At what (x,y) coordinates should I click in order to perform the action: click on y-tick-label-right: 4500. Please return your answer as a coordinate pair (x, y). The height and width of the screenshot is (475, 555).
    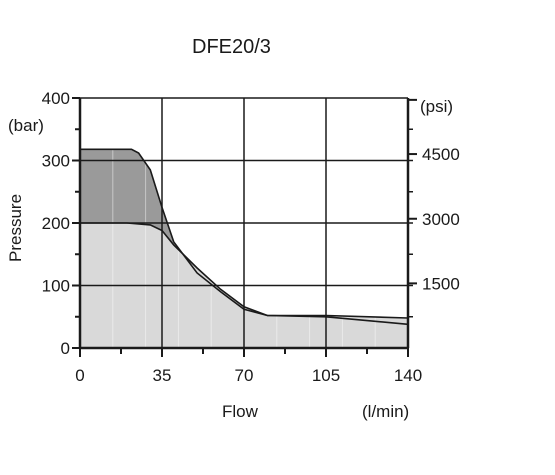
    Looking at the image, I should click on (441, 154).